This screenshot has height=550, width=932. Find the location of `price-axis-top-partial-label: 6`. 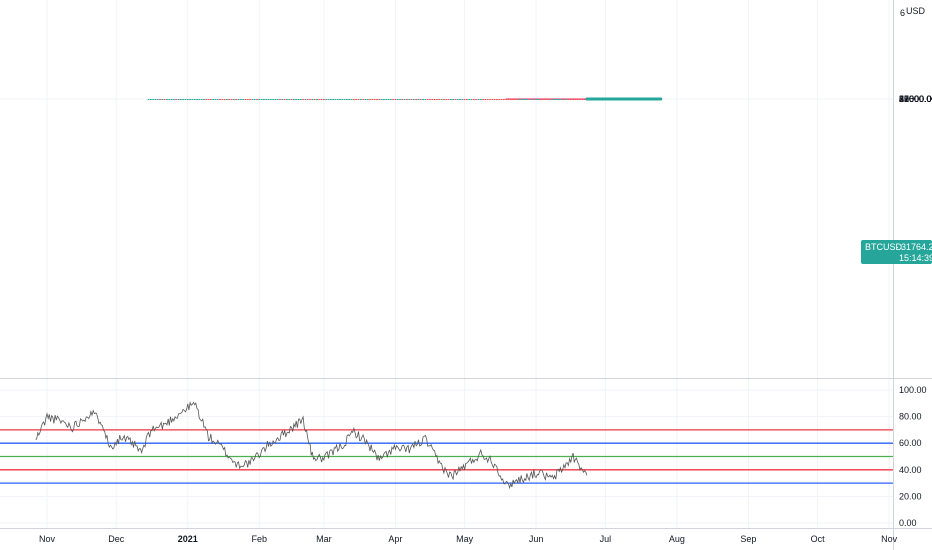

price-axis-top-partial-label: 6 is located at coordinates (902, 13).